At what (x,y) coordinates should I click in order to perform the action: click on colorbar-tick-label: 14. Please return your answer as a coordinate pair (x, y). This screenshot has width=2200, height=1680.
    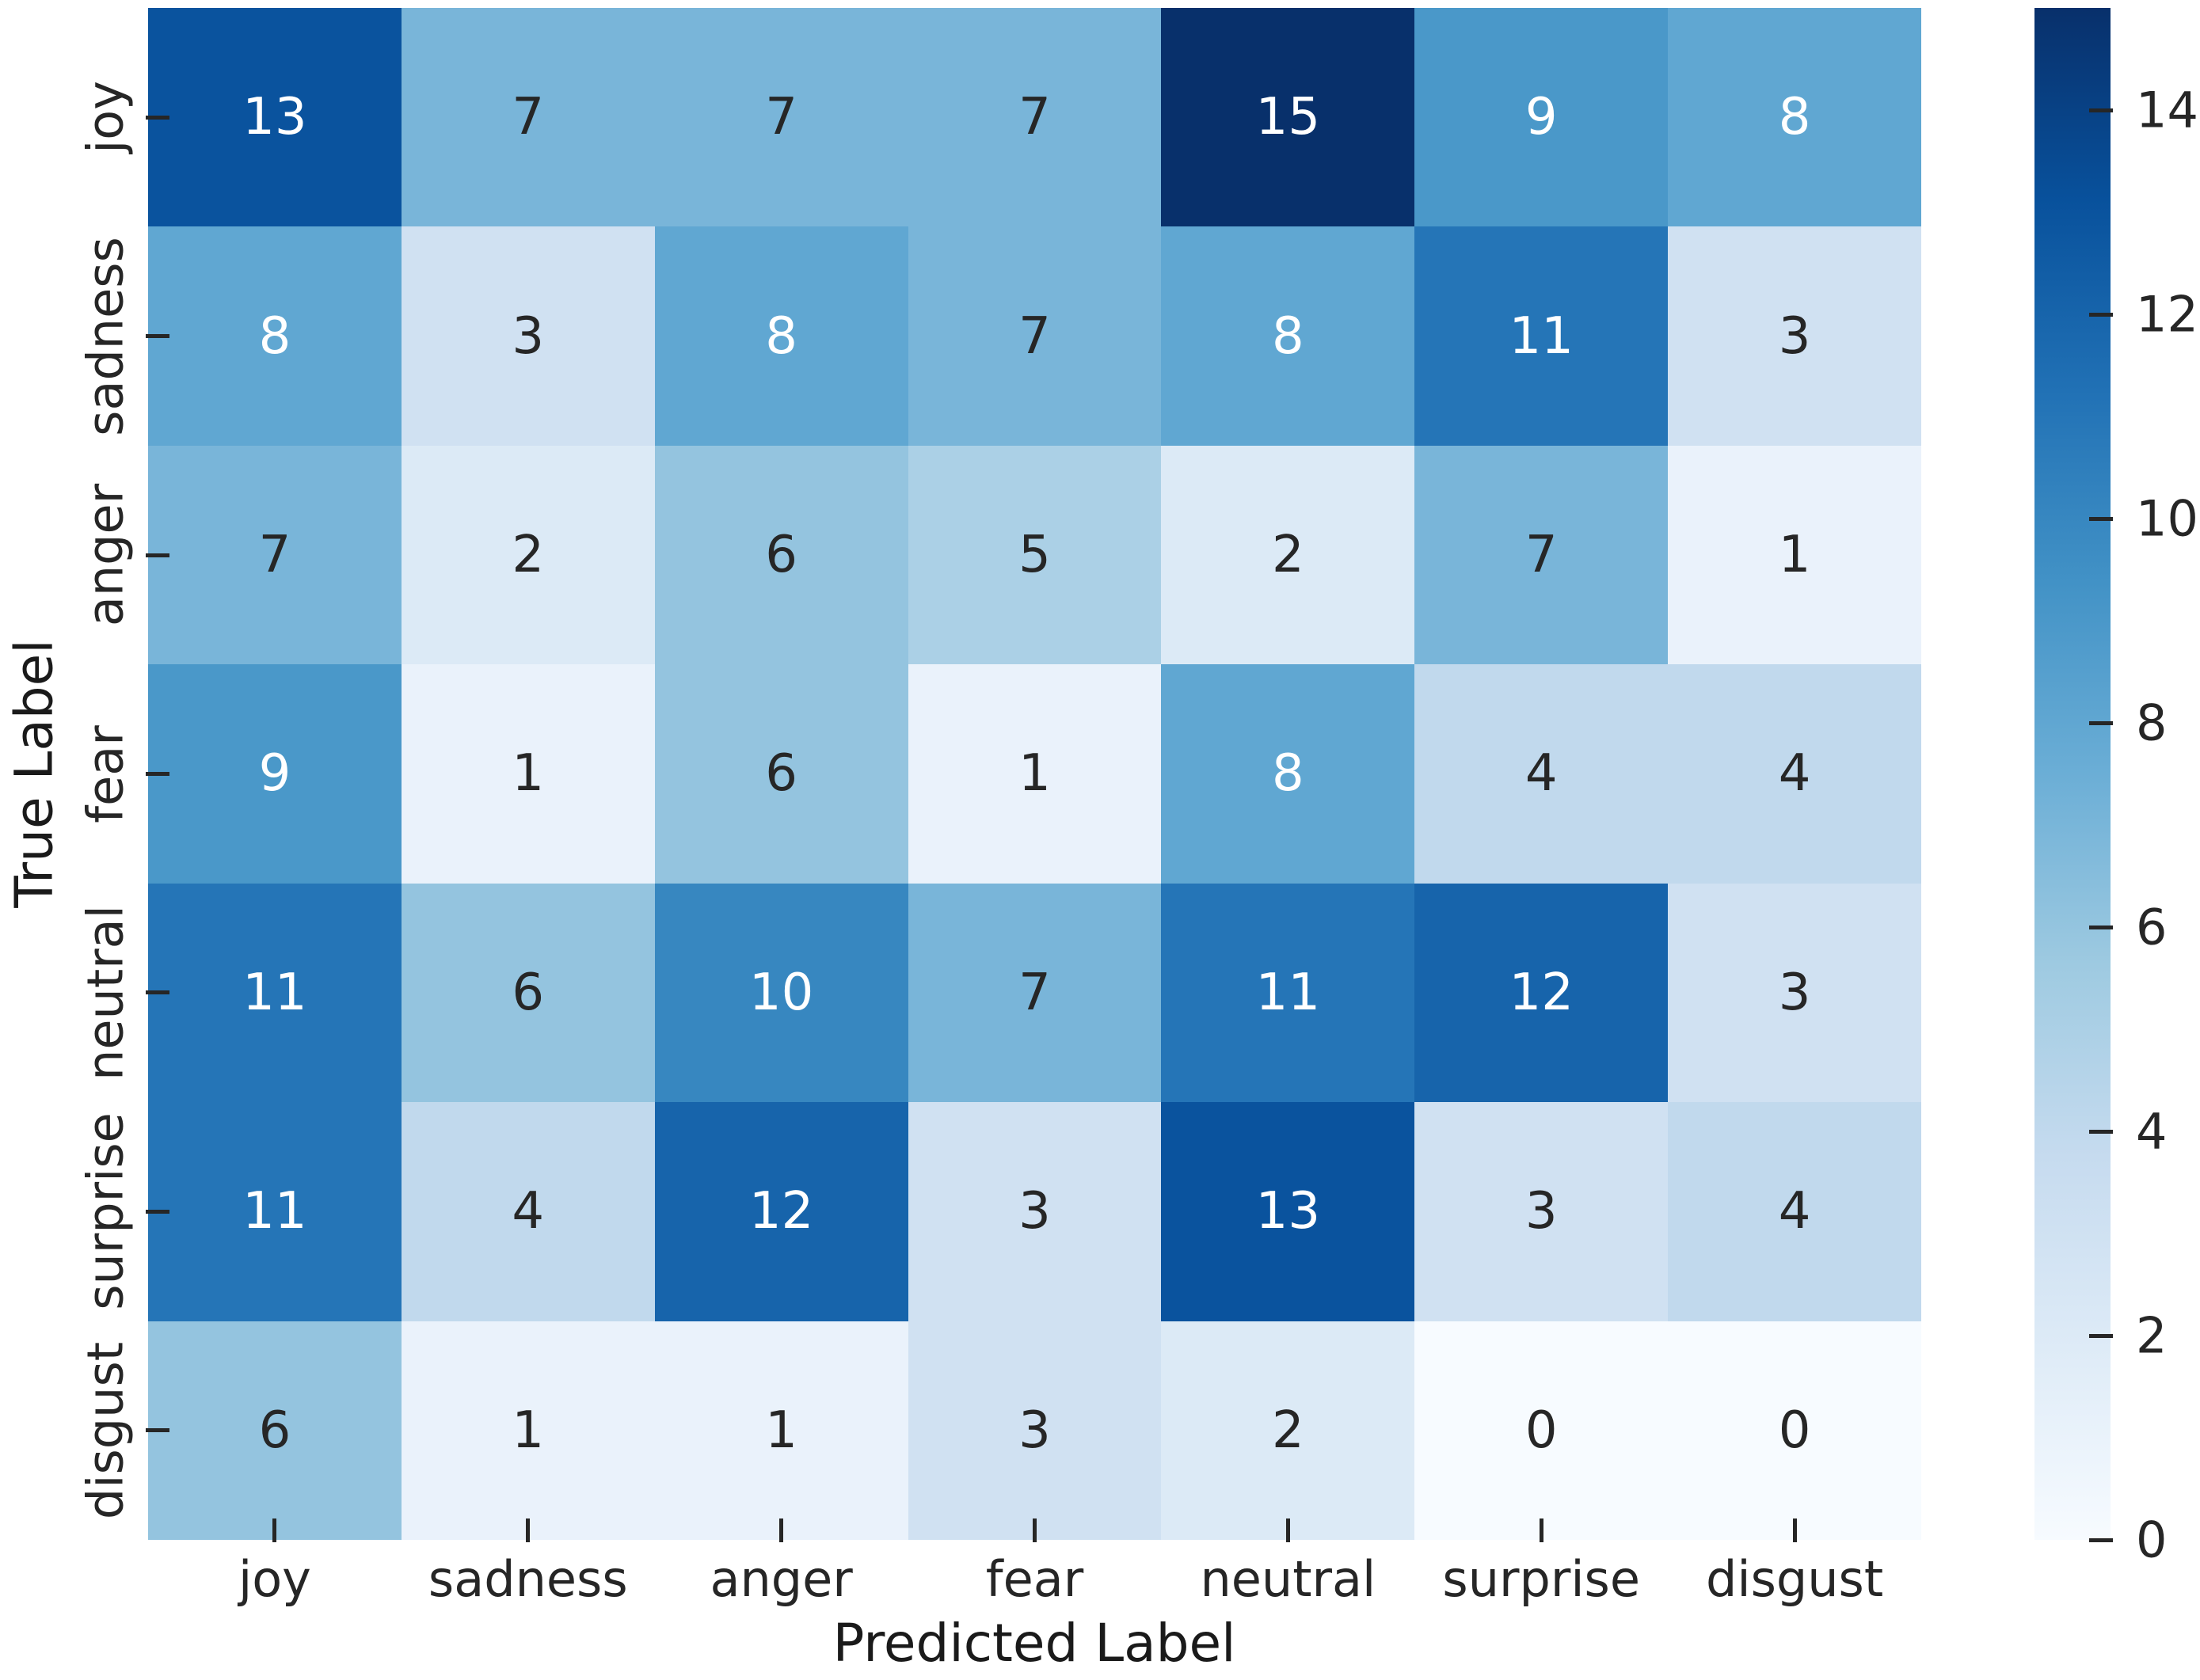
    Looking at the image, I should click on (2167, 110).